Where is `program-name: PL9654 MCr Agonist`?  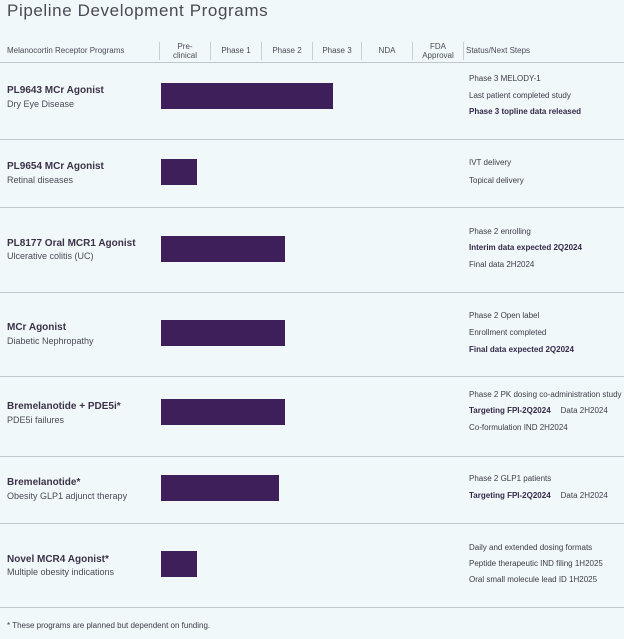 program-name: PL9654 MCr Agonist is located at coordinates (55, 166).